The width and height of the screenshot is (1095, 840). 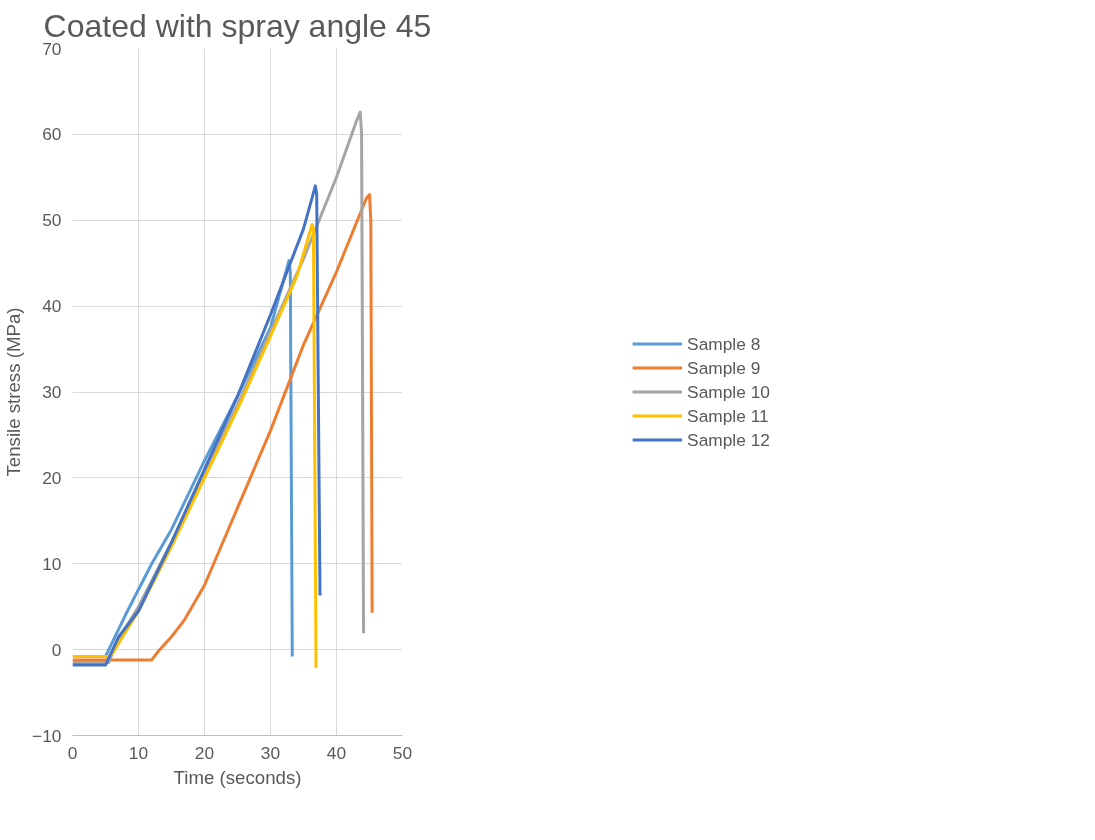 What do you see at coordinates (402, 752) in the screenshot?
I see `x-tick-label: 50` at bounding box center [402, 752].